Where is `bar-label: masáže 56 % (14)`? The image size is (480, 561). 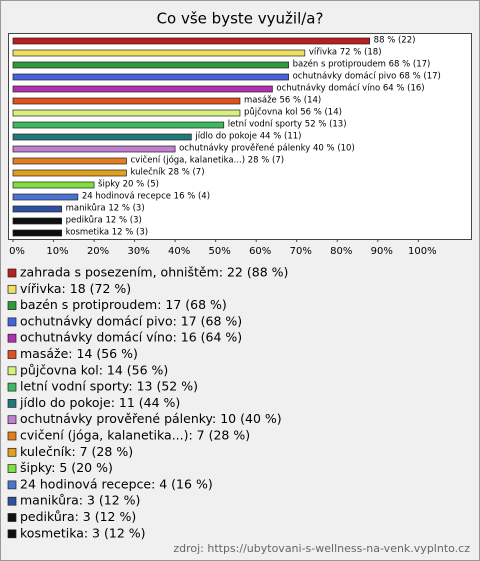 bar-label: masáže 56 % (14) is located at coordinates (282, 101).